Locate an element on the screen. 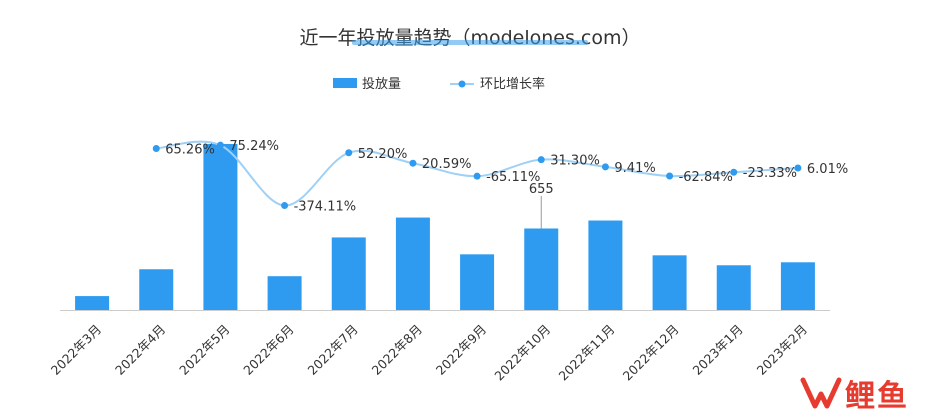 Image resolution: width=931 pixels, height=419 pixels. x-tick-label: 2022年5月 is located at coordinates (204, 350).